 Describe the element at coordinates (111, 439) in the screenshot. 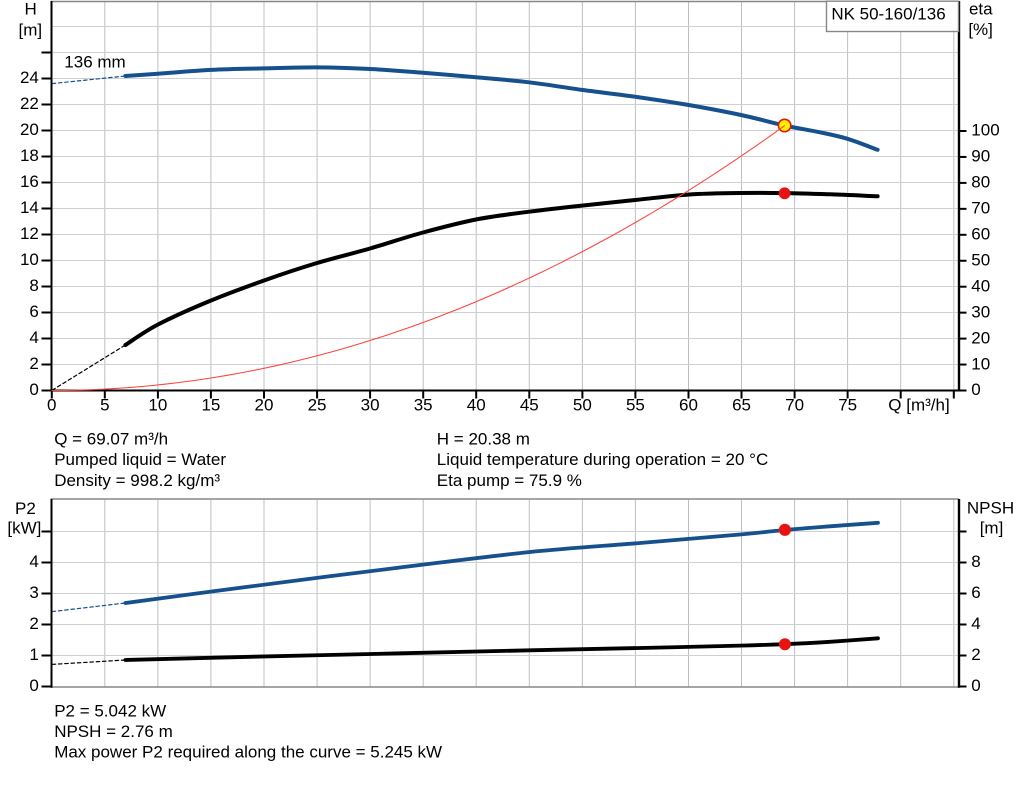

I see `svg-text: Q = 69.07 m³/h` at that location.